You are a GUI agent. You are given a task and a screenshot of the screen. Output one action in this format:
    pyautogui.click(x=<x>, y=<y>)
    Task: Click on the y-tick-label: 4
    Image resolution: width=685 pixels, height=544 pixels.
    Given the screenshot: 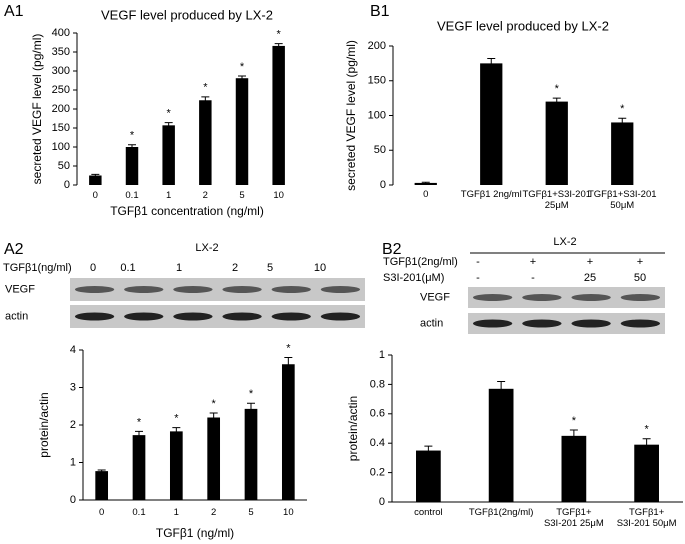 What is the action you would take?
    pyautogui.click(x=73, y=350)
    